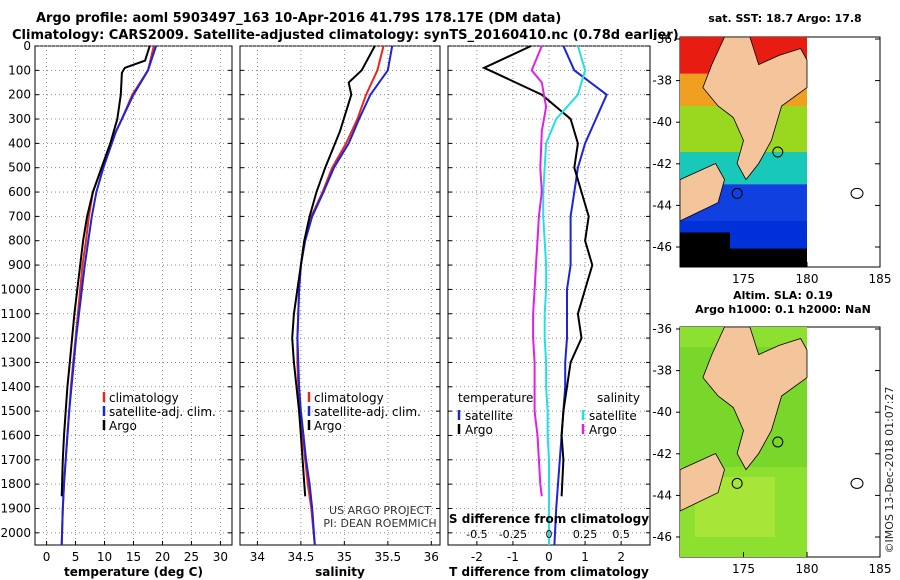  What do you see at coordinates (15, 338) in the screenshot?
I see `y-tick-label: 1200` at bounding box center [15, 338].